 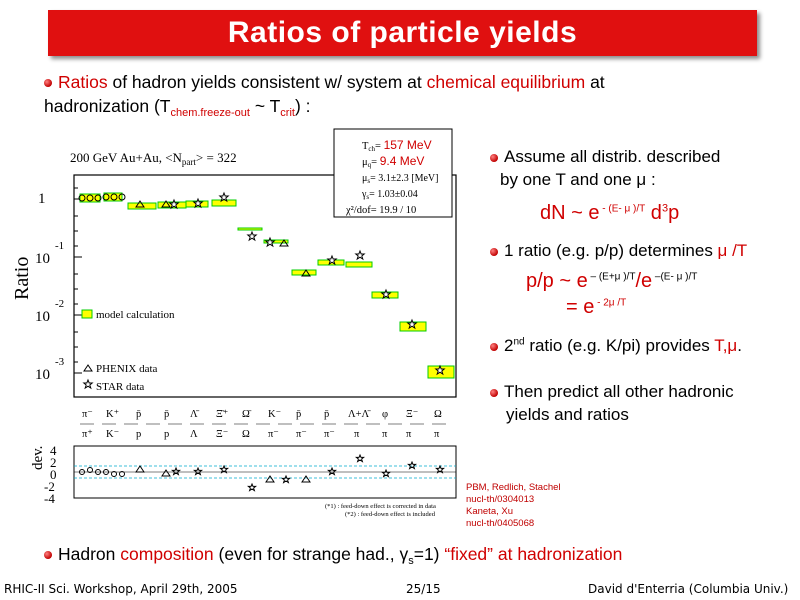 What do you see at coordinates (411, 561) in the screenshot?
I see `text: s` at bounding box center [411, 561].